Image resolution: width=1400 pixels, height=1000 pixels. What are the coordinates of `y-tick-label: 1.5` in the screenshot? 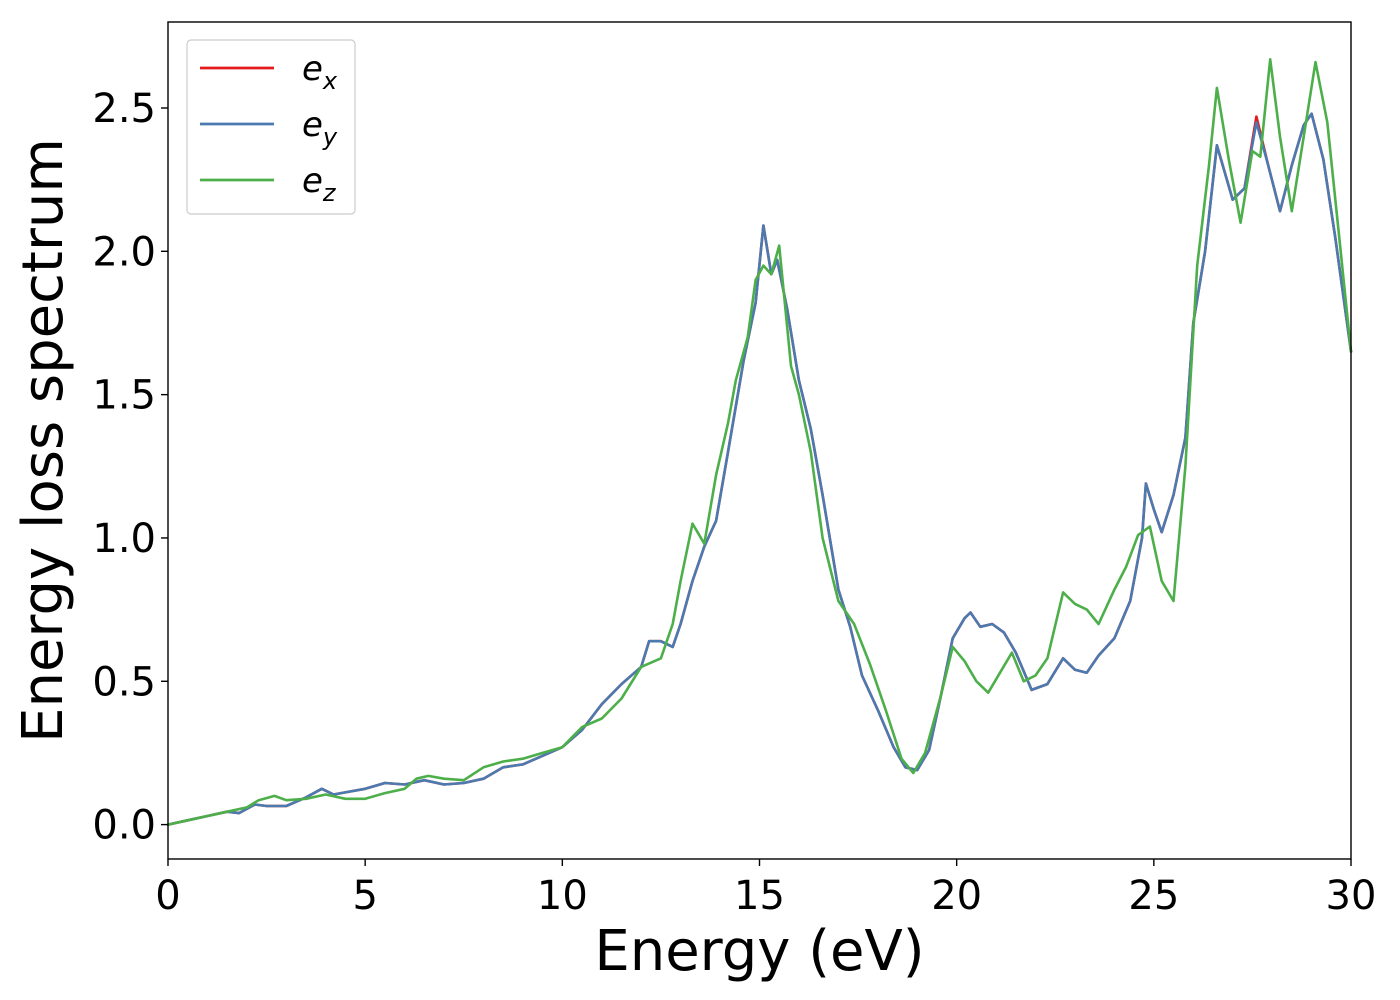 It's located at (124, 396).